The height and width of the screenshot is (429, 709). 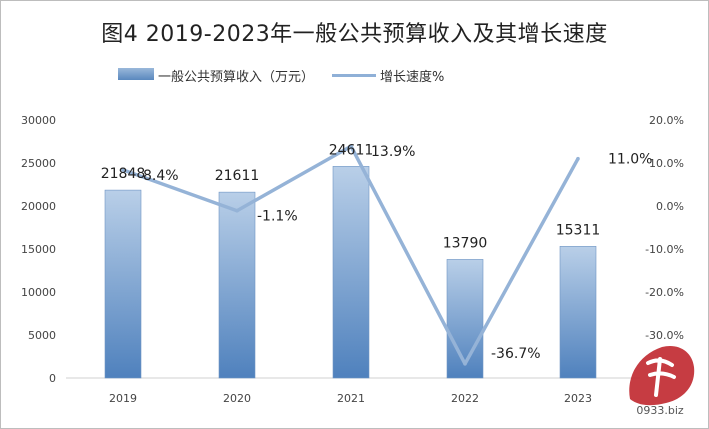 I want to click on x-tick-label: 2022, so click(x=465, y=398).